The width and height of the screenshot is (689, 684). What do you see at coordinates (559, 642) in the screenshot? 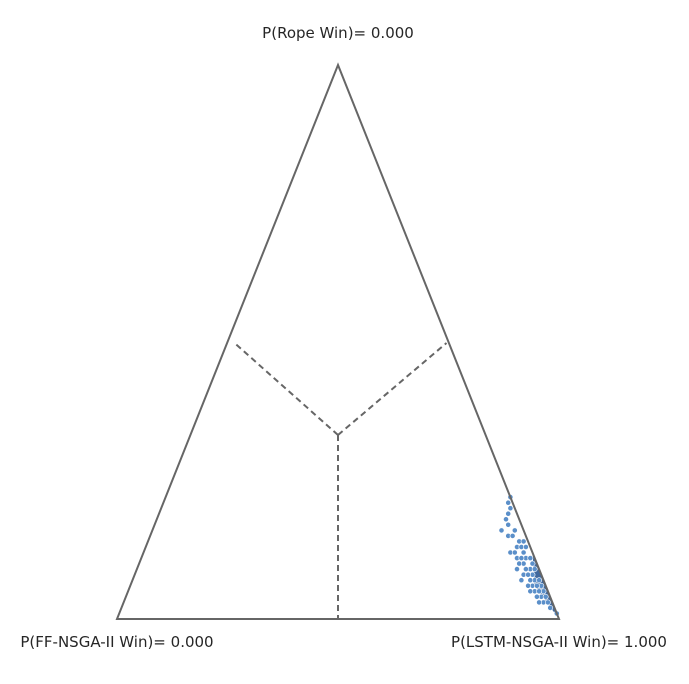
I see `vertex-label-right: P(LSTM-NSGA-II Win)= 1.000` at bounding box center [559, 642].